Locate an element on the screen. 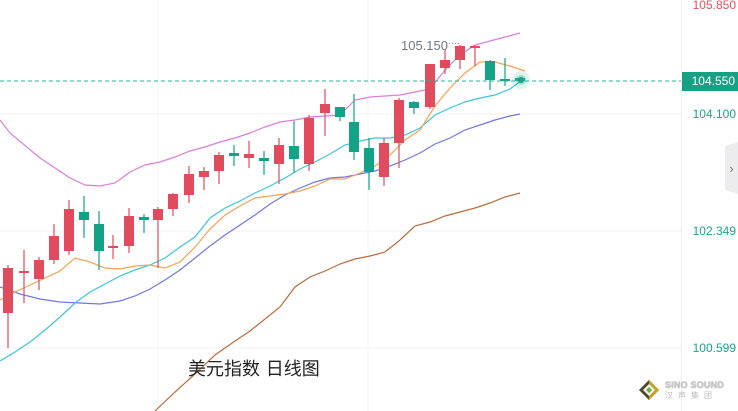 Image resolution: width=738 pixels, height=411 pixels. price-axis: 105.850 104.100 102.349 100.599 is located at coordinates (709, 205).